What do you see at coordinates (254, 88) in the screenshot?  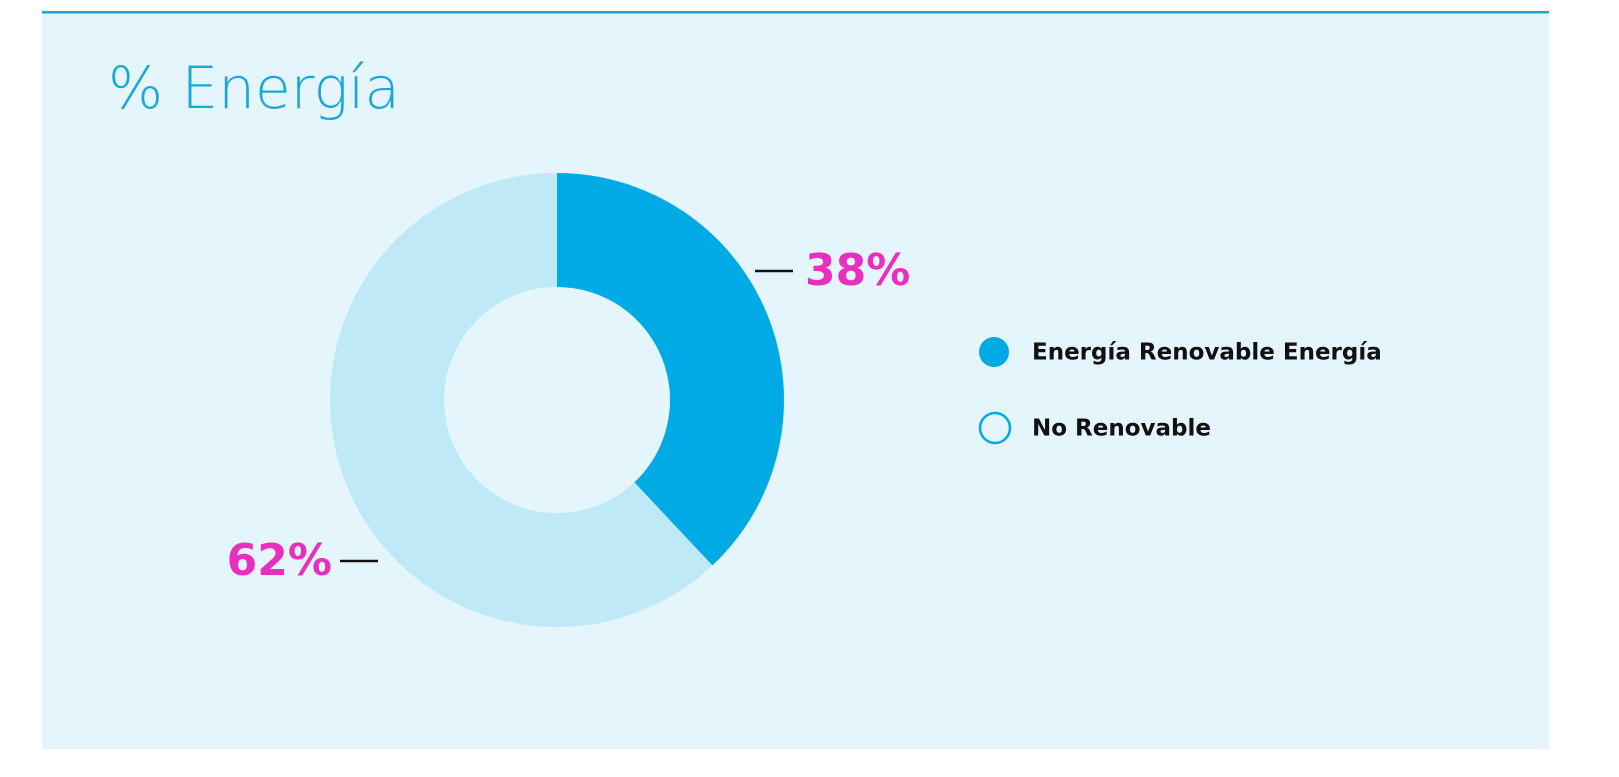 I see `chart-title: % Energía` at bounding box center [254, 88].